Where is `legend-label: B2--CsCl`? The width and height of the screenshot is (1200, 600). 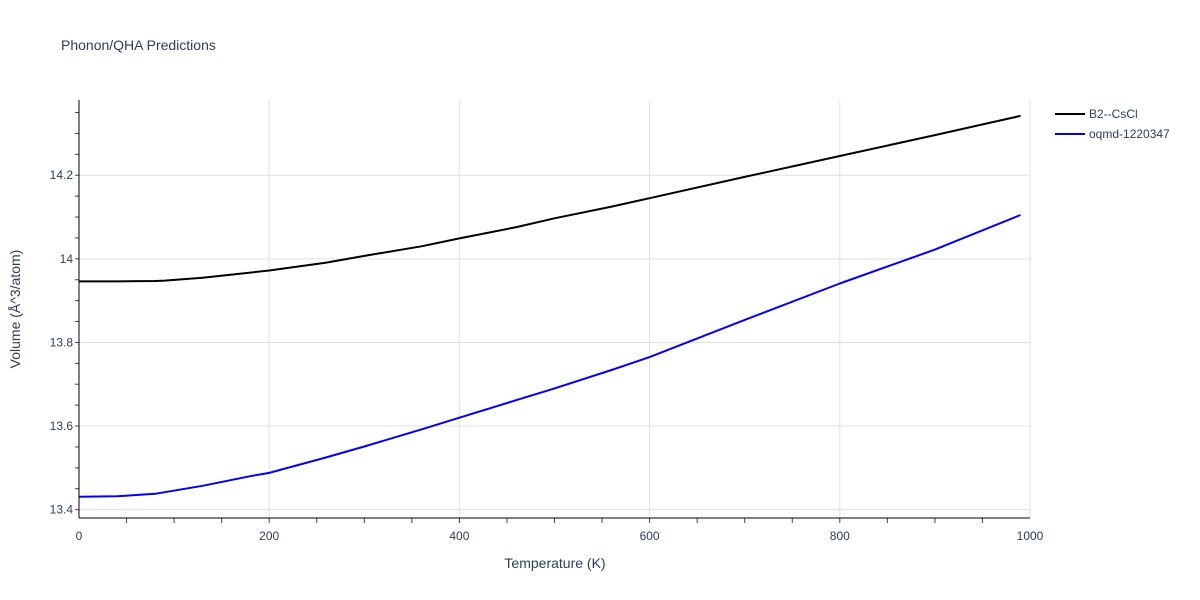 legend-label: B2--CsCl is located at coordinates (1113, 114).